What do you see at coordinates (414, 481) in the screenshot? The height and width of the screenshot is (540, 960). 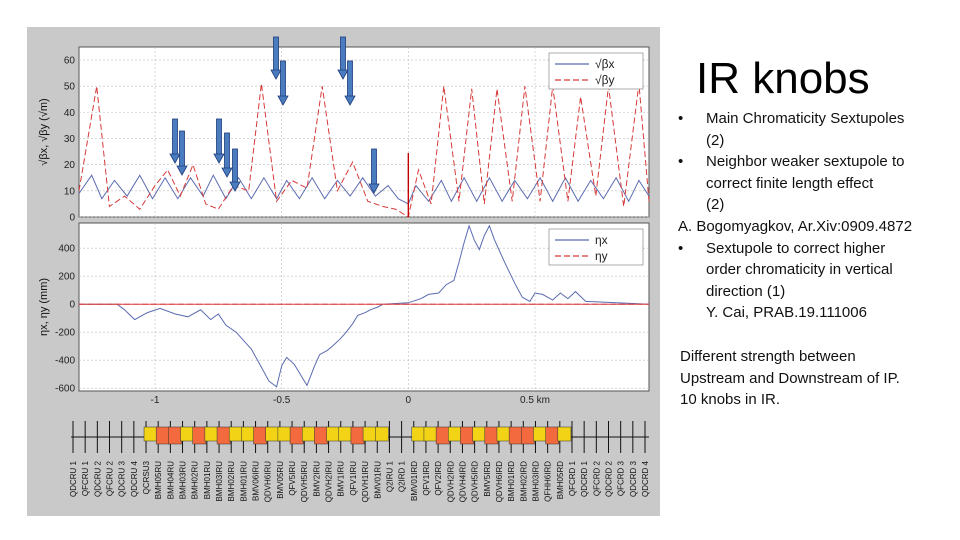 I see `lattice-element-label: BMV01IRD` at bounding box center [414, 481].